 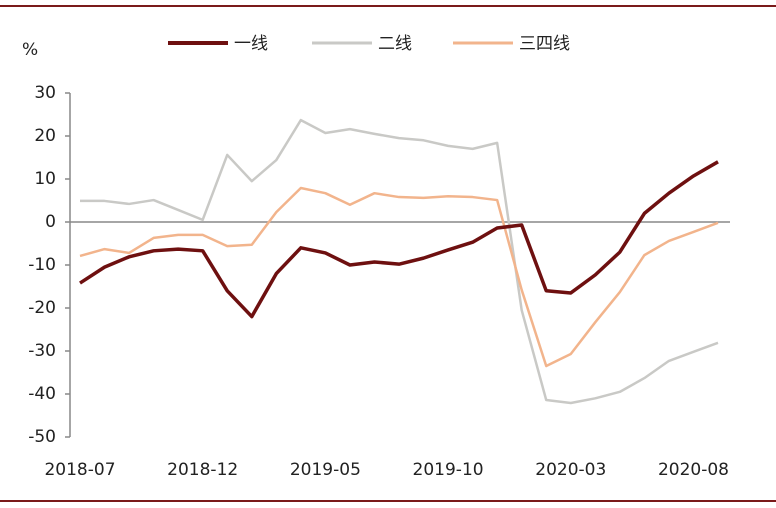 What do you see at coordinates (79, 470) in the screenshot?
I see `x-tick-label: 2018-07` at bounding box center [79, 470].